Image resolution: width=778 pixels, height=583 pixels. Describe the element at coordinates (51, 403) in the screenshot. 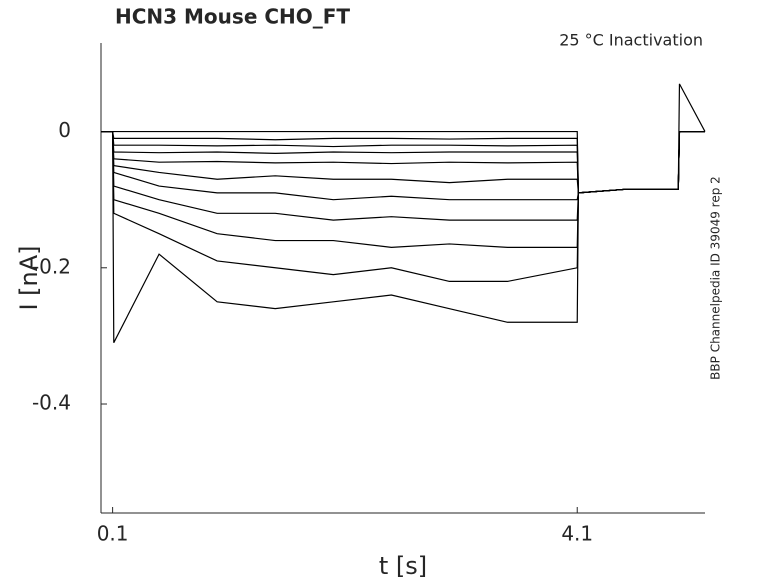

I see `y-tick-label: -0.4` at that location.